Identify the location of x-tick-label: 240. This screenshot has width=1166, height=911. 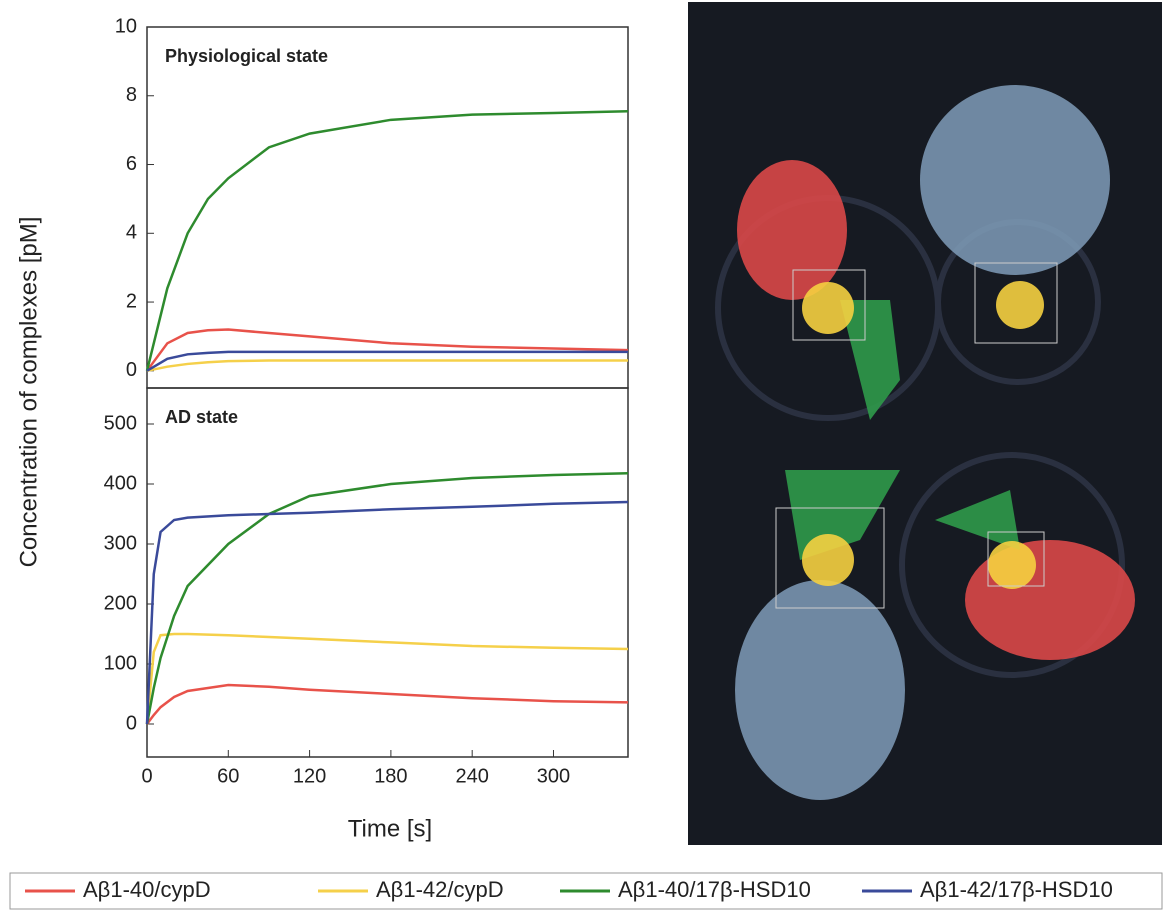
(471, 776).